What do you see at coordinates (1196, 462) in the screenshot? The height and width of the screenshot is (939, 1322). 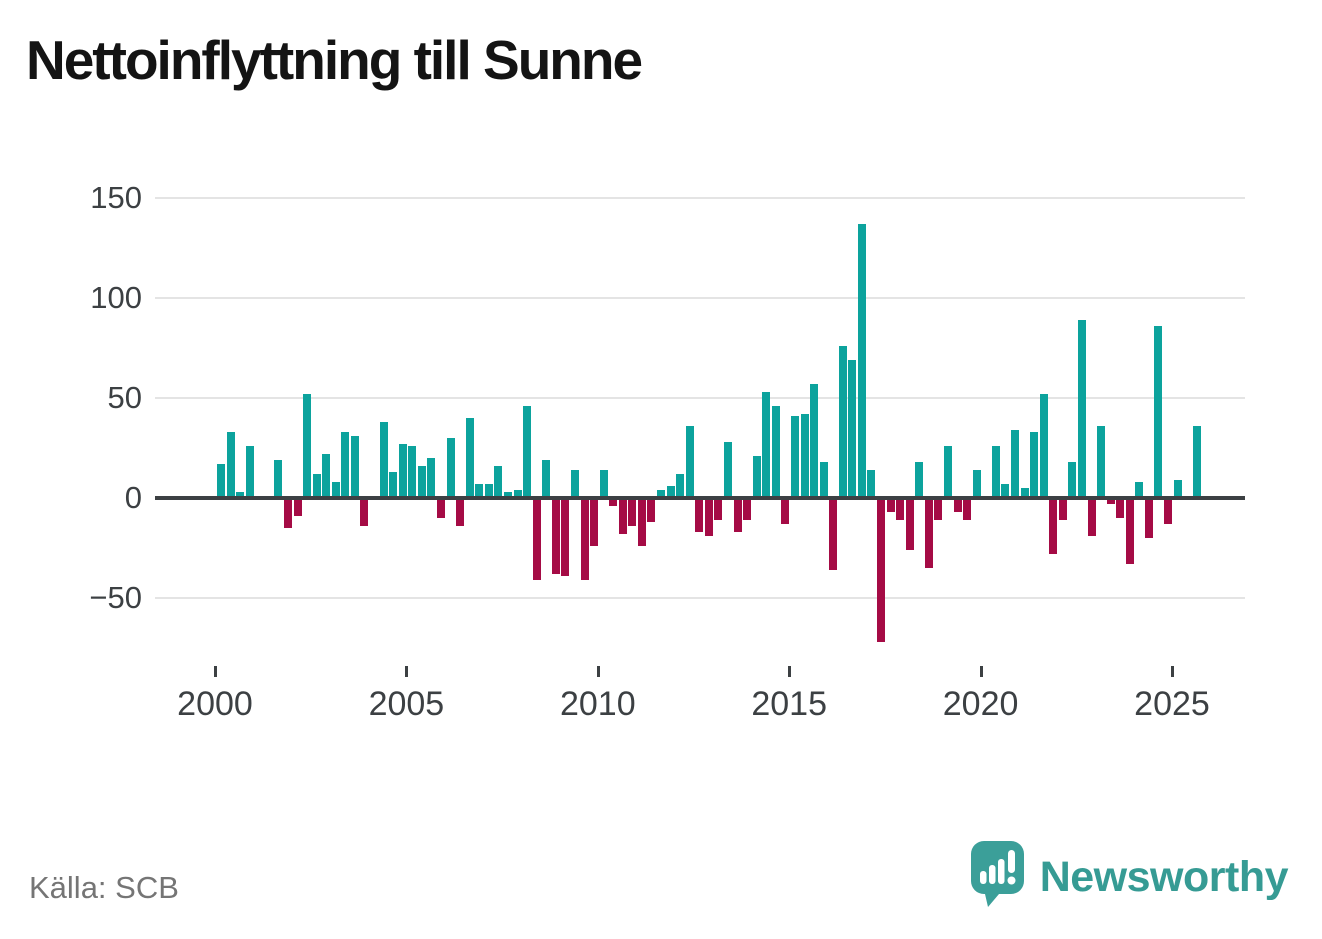 I see `bar-2025-q3` at bounding box center [1196, 462].